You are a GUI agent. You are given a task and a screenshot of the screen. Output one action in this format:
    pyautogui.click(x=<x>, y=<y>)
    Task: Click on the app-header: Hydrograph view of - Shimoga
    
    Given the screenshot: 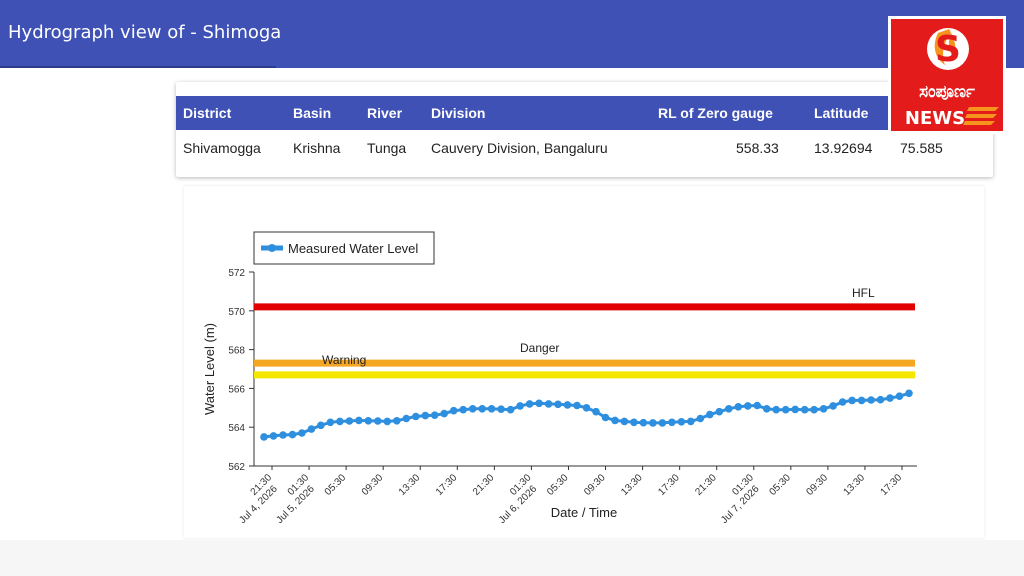 What is the action you would take?
    pyautogui.click(x=512, y=34)
    